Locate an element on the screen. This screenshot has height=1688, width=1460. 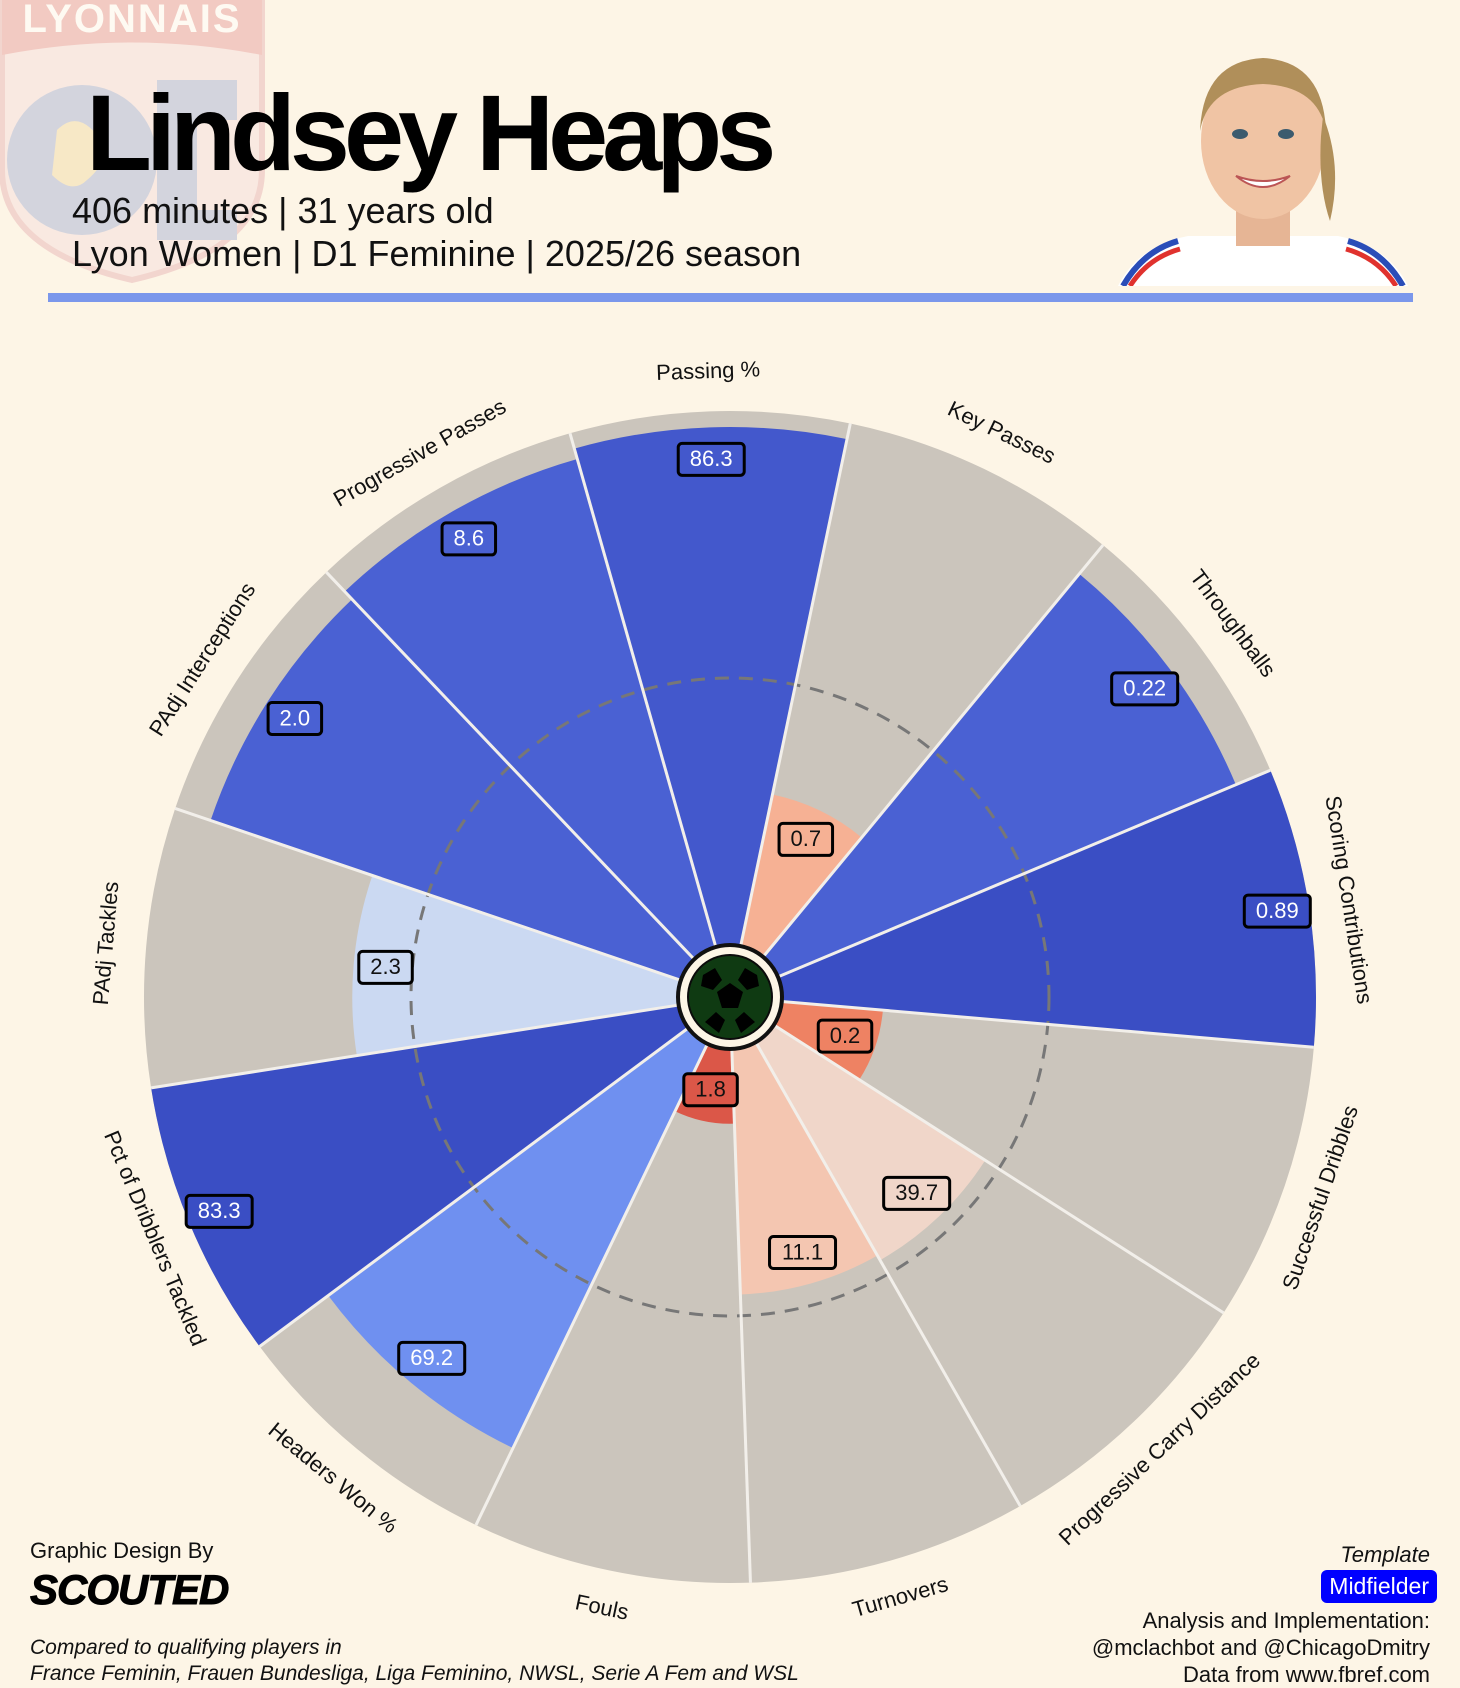
value-label-fouls: 1.8 is located at coordinates (710, 1089).